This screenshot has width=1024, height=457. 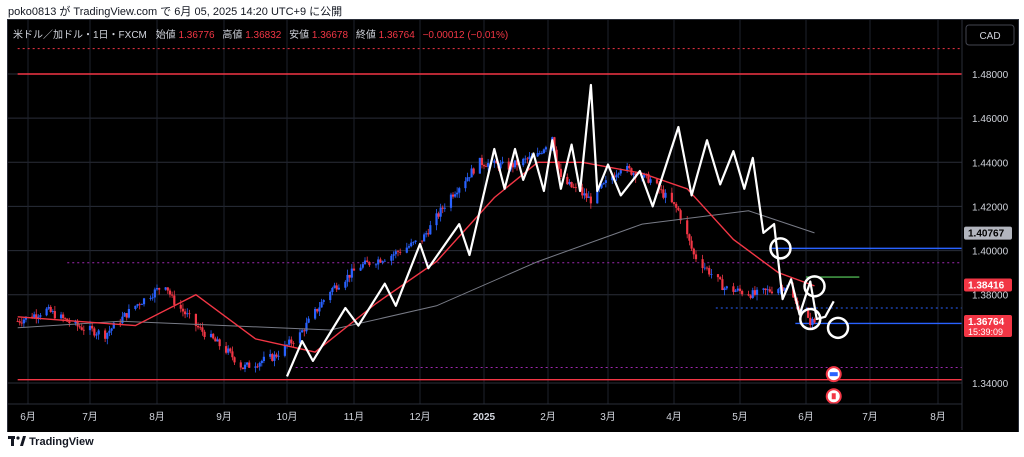 What do you see at coordinates (548, 417) in the screenshot?
I see `x-tick-label: 2月` at bounding box center [548, 417].